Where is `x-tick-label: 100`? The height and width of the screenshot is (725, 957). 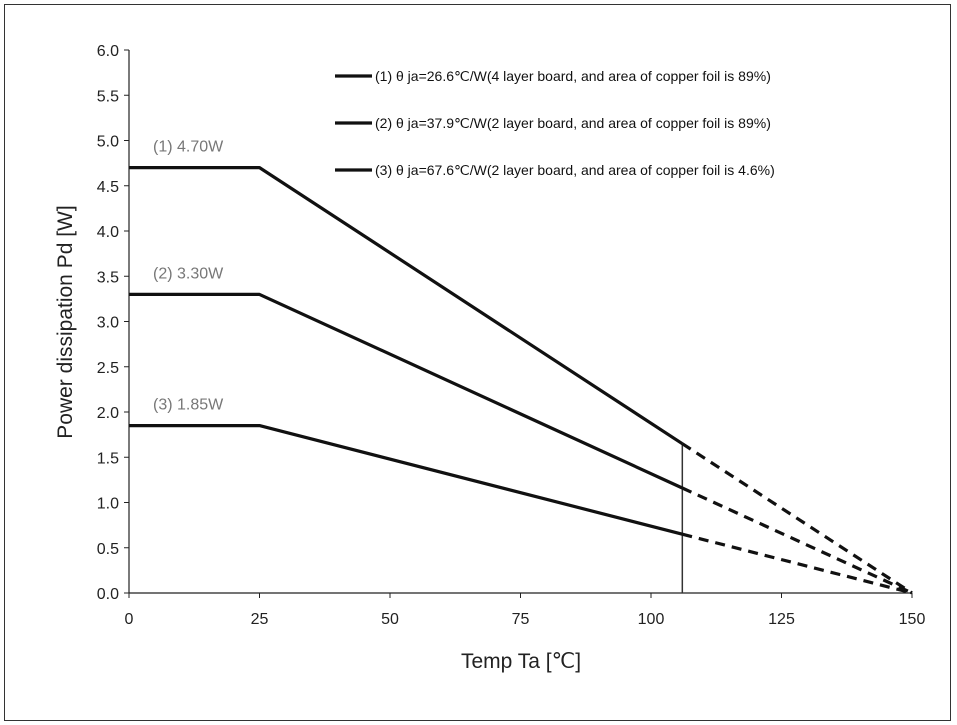 x-tick-label: 100 is located at coordinates (651, 619).